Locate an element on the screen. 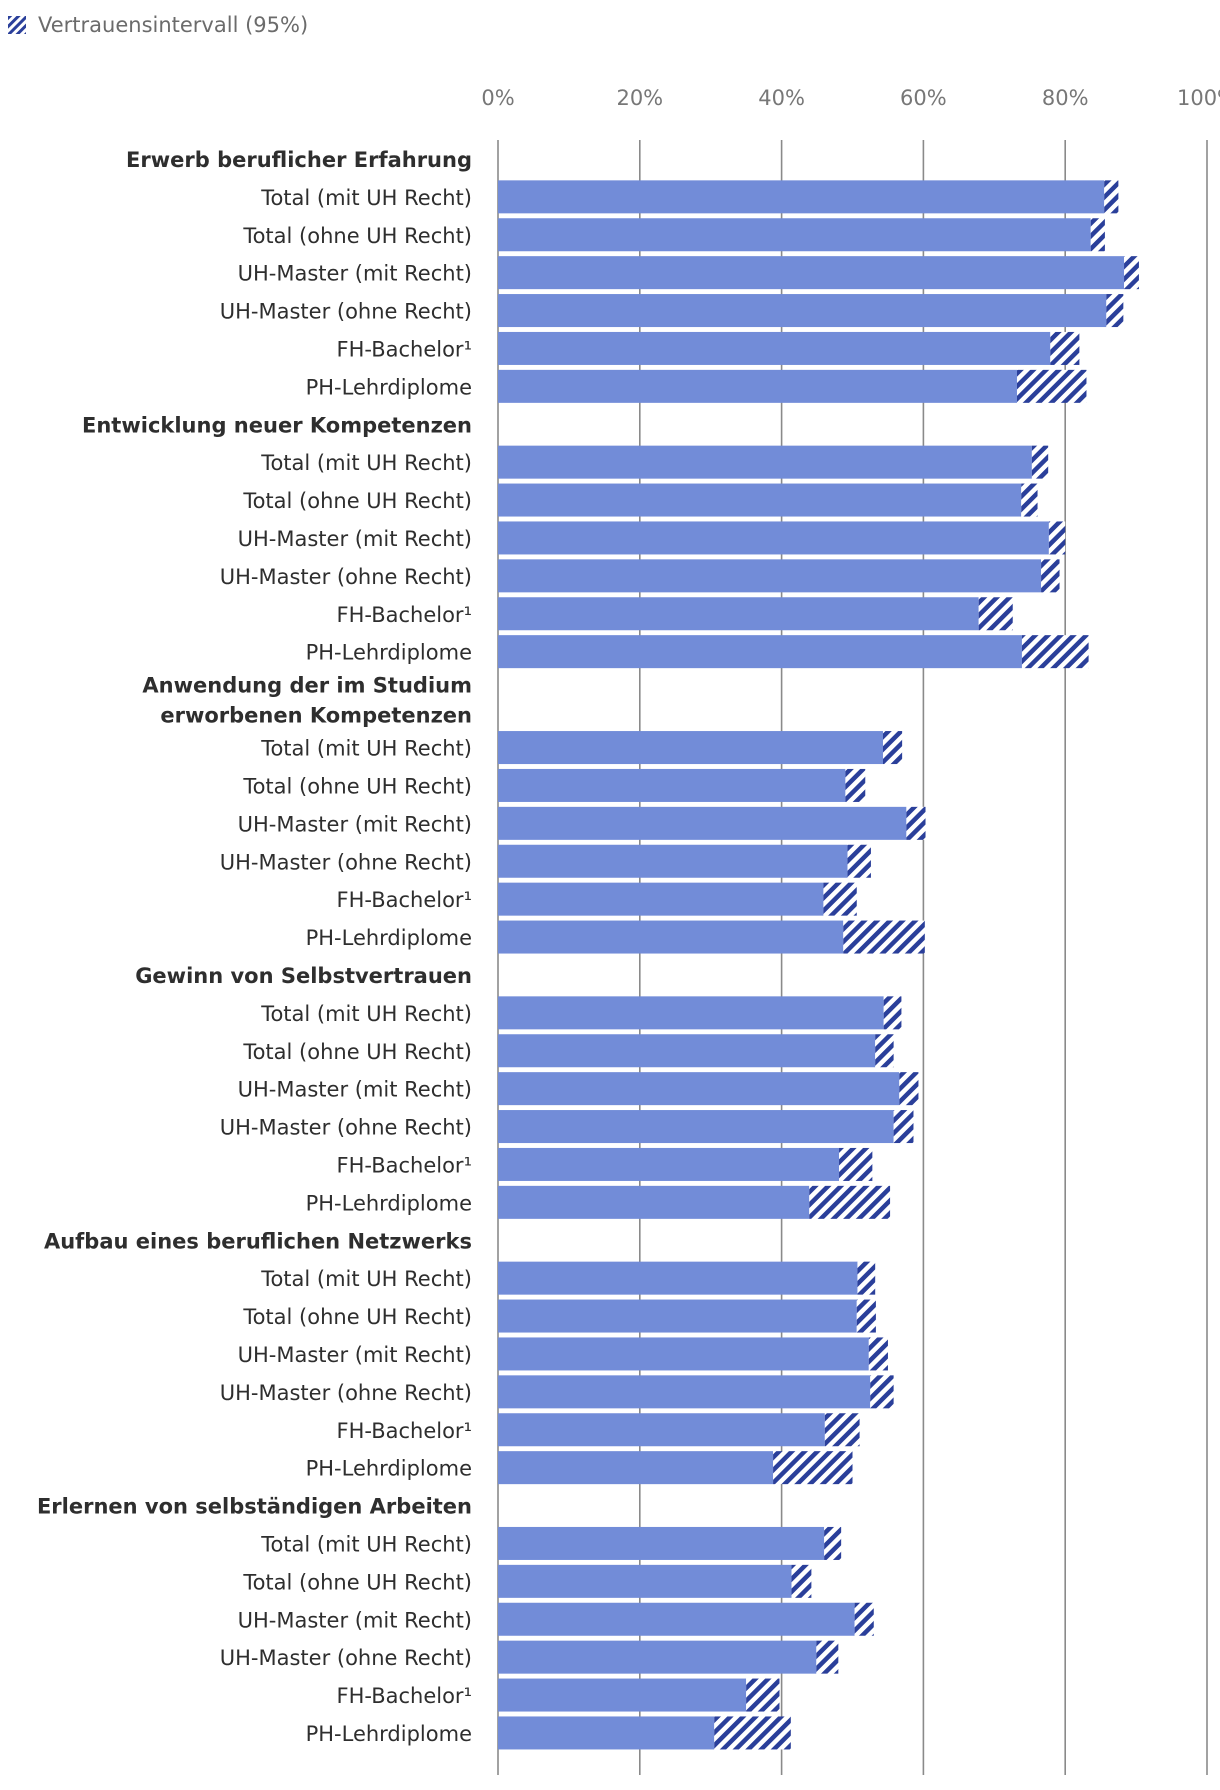 This screenshot has height=1790, width=1220. group-title: Erlernen von selbständigen Arbeiten is located at coordinates (254, 1507).